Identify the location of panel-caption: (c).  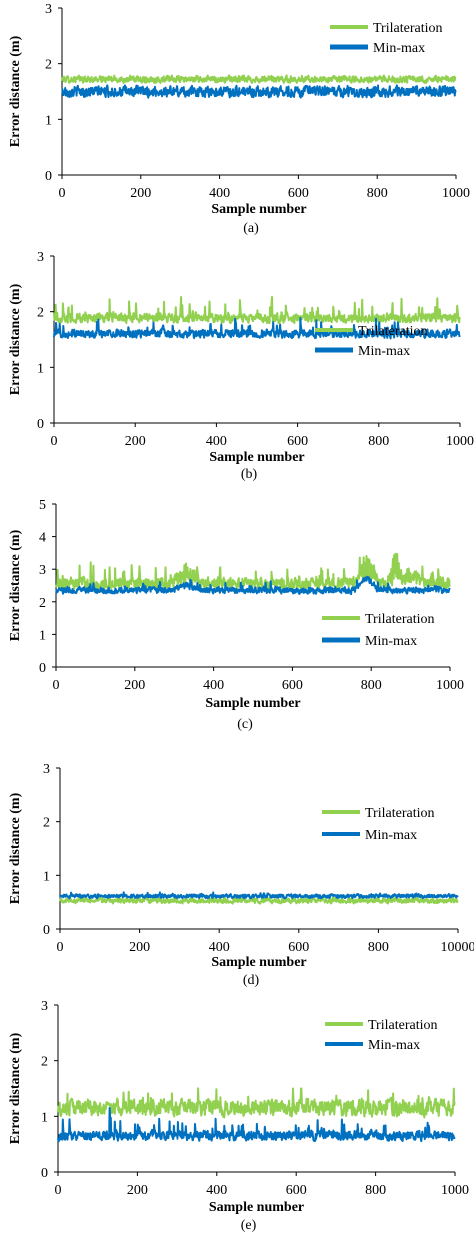
(245, 724).